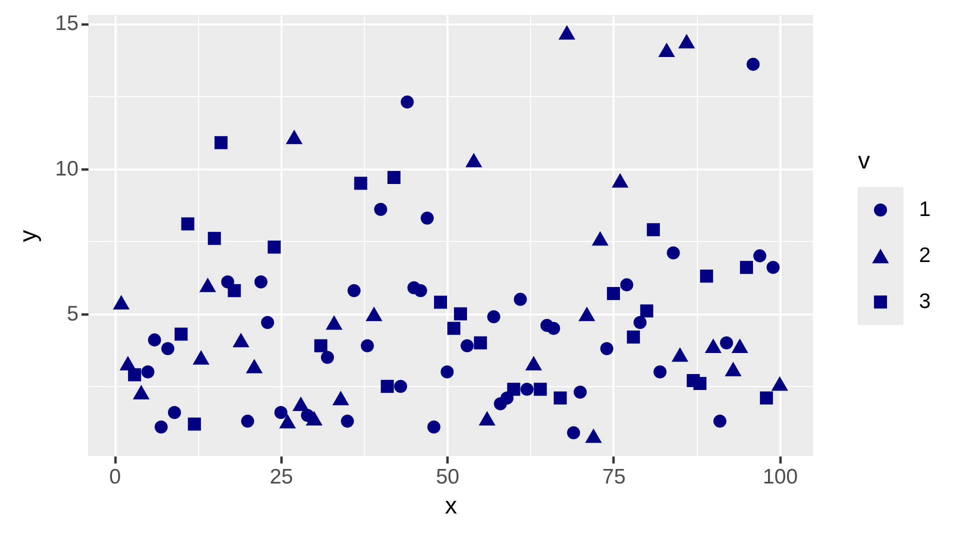 The image size is (960, 540). What do you see at coordinates (925, 301) in the screenshot?
I see `legend-label: 3` at bounding box center [925, 301].